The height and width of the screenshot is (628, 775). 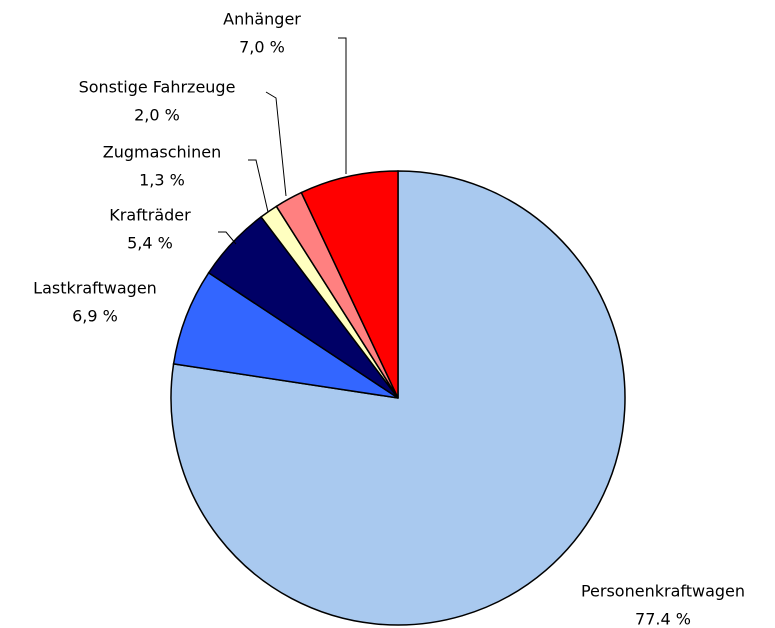 I want to click on slice-value-label: 2,0 %, so click(x=157, y=115).